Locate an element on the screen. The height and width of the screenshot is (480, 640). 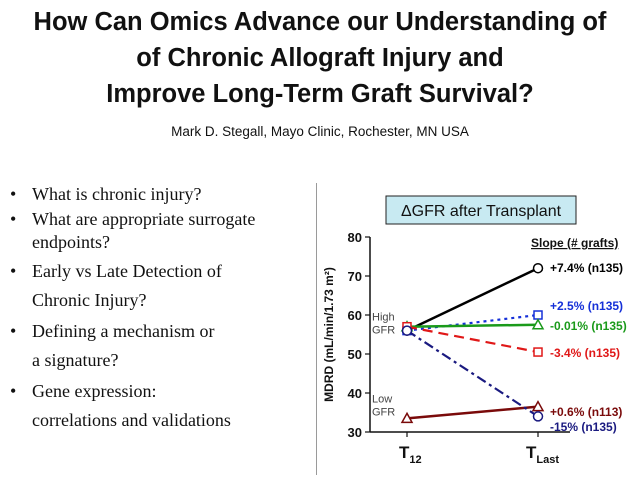
series-label: +2.5% (n135) is located at coordinates (586, 306).